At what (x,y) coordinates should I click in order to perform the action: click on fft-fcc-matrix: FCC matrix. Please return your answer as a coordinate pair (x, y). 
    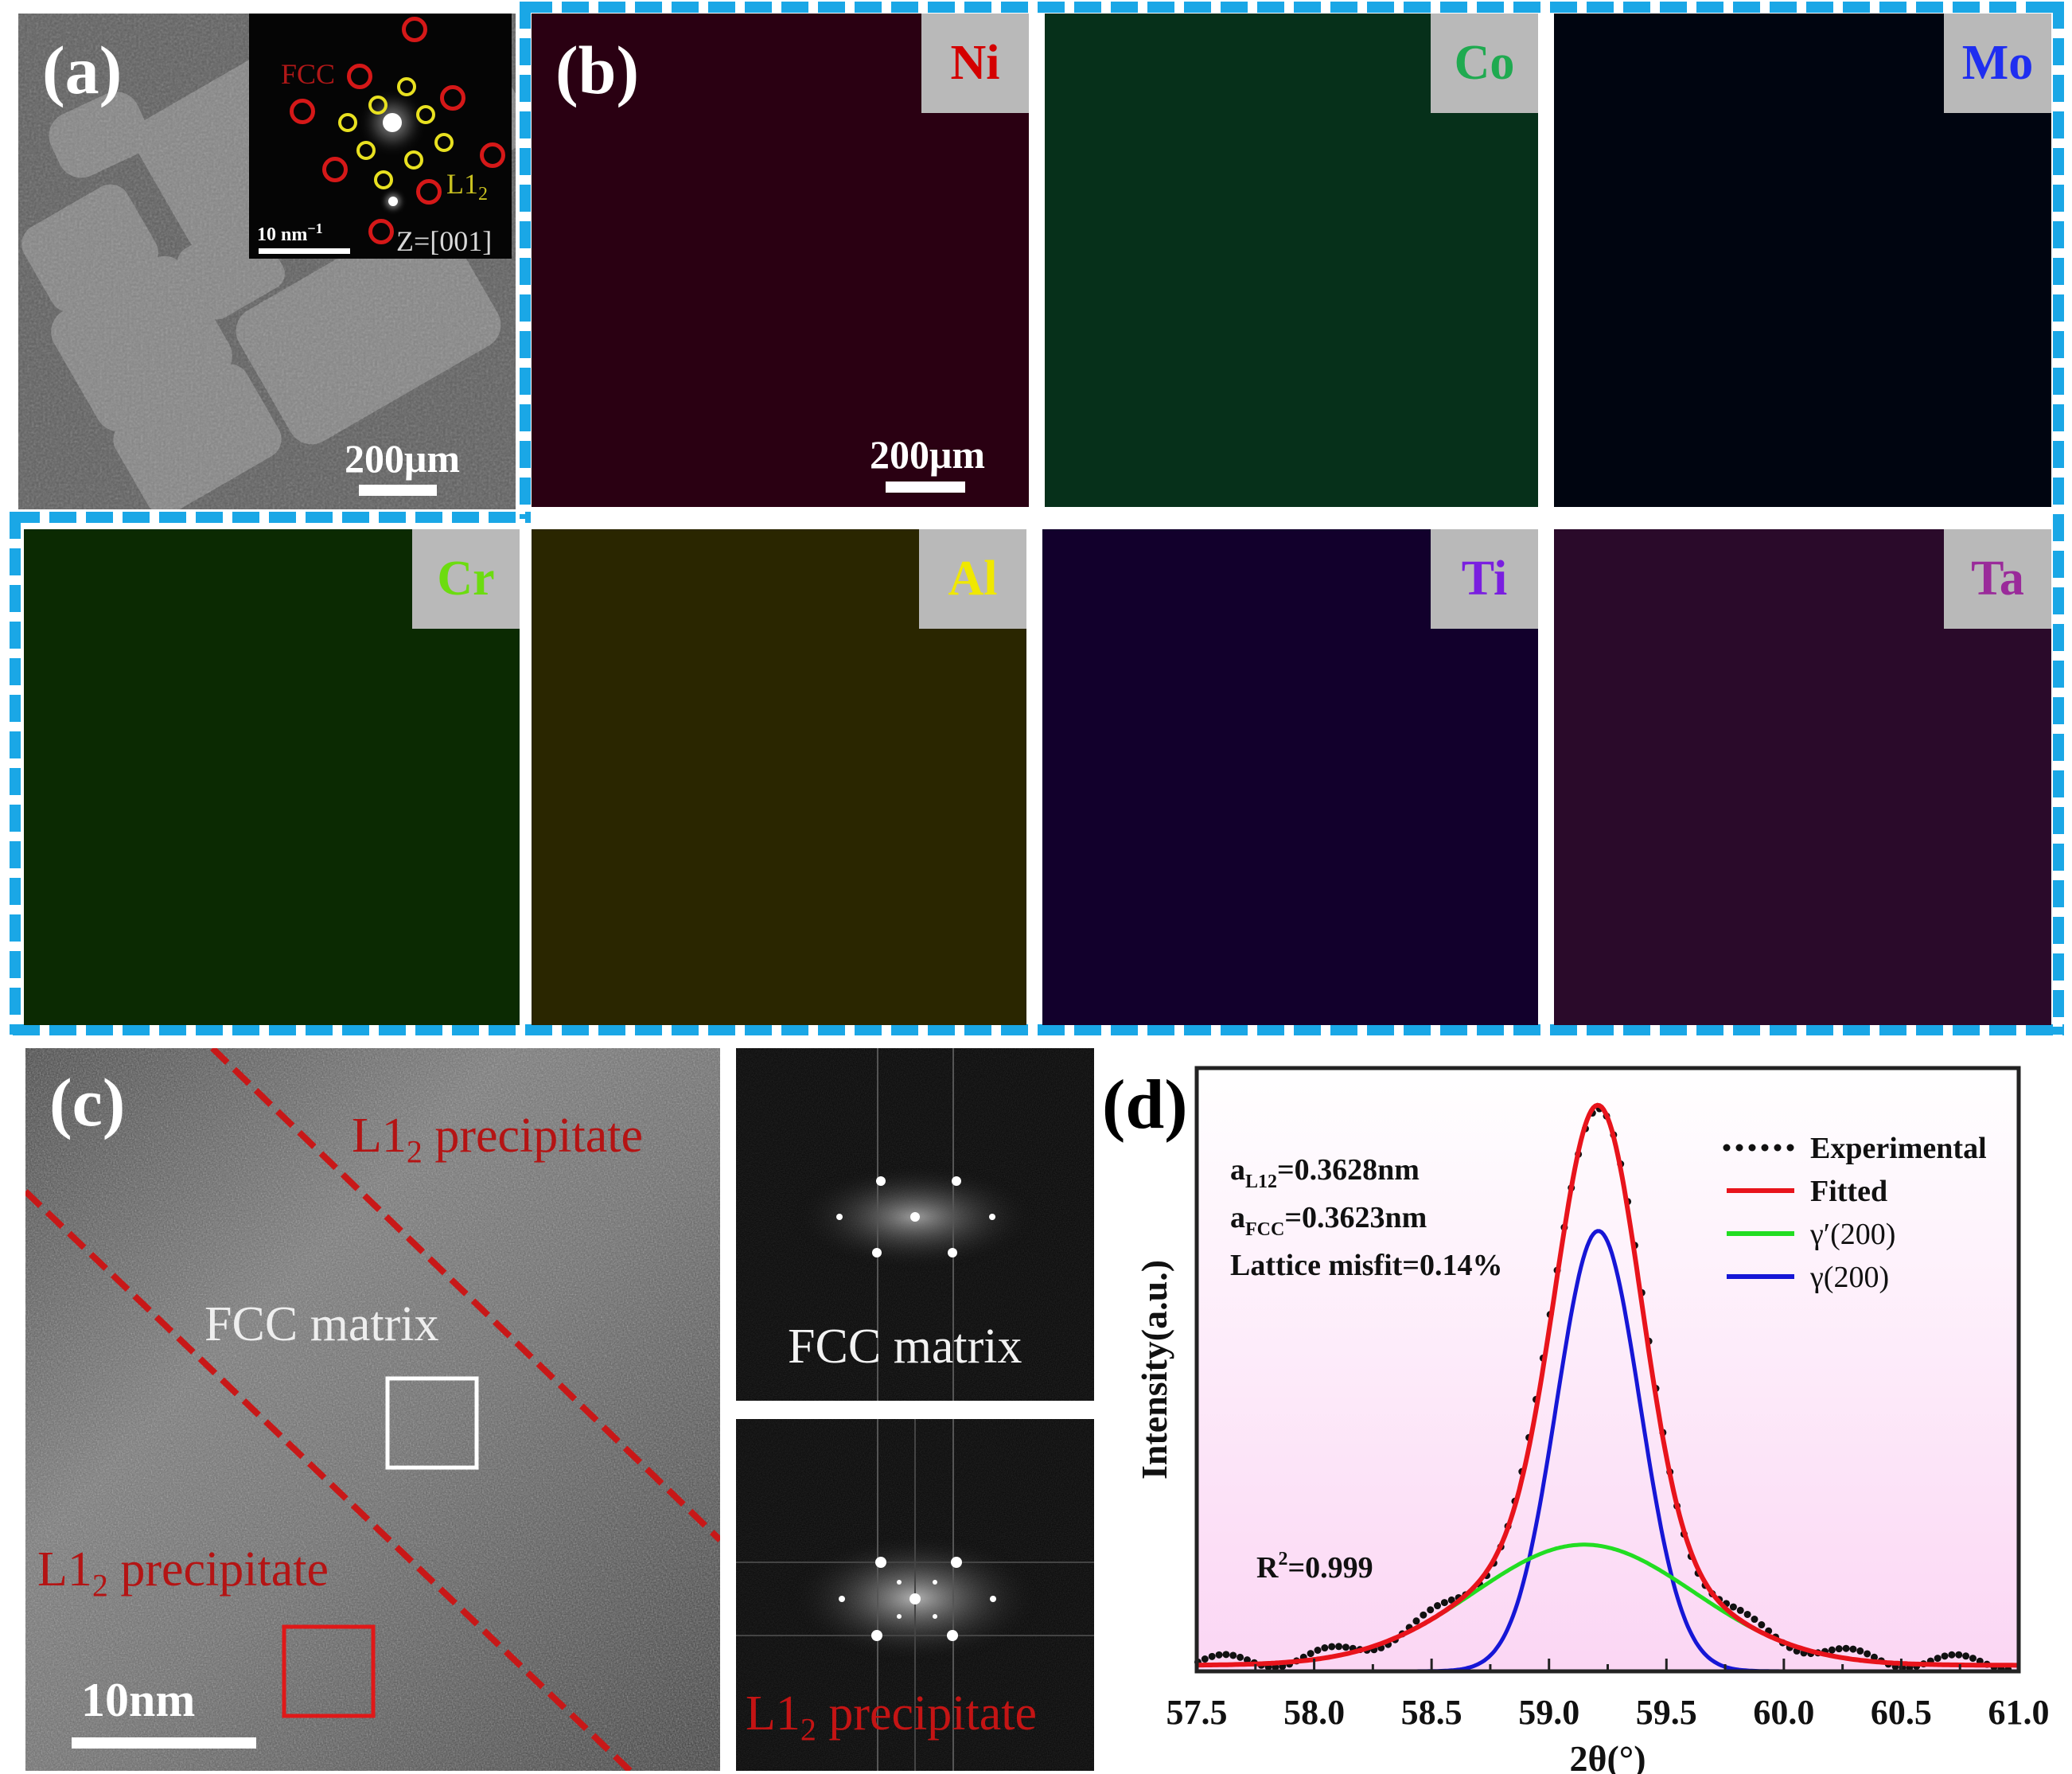
    Looking at the image, I should click on (915, 1224).